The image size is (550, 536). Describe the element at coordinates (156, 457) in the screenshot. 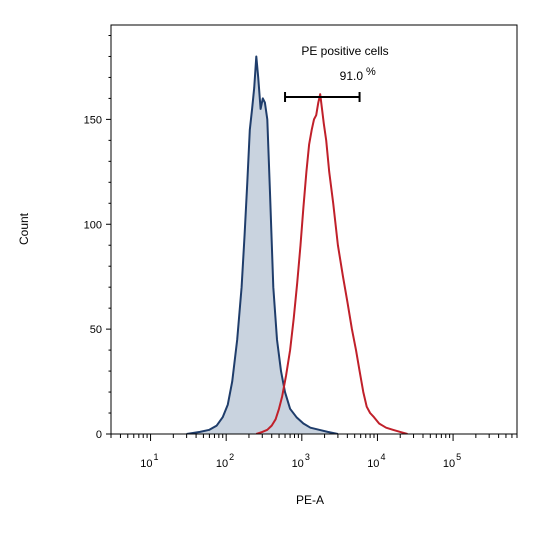

I see `x-tick-exponent: 1` at that location.